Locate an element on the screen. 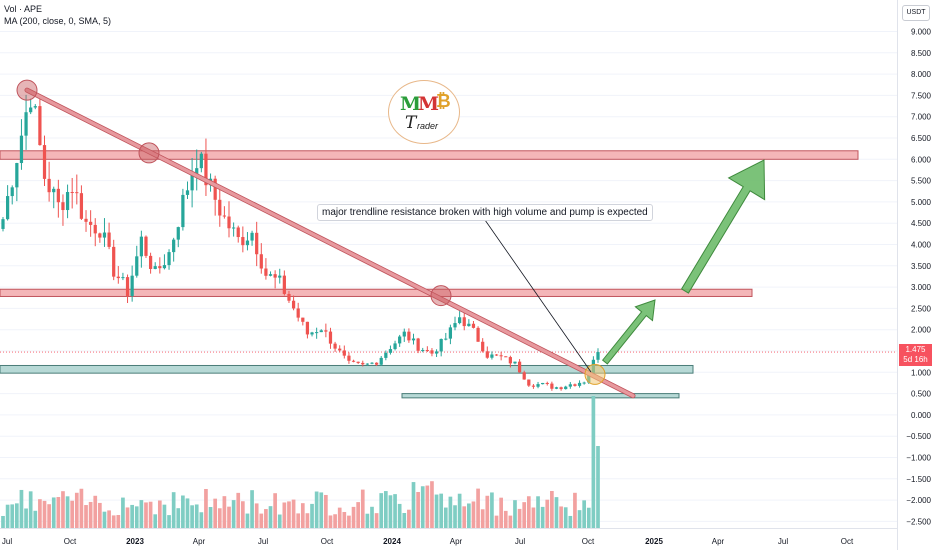  price-tick-label: 5.500 is located at coordinates (921, 181).